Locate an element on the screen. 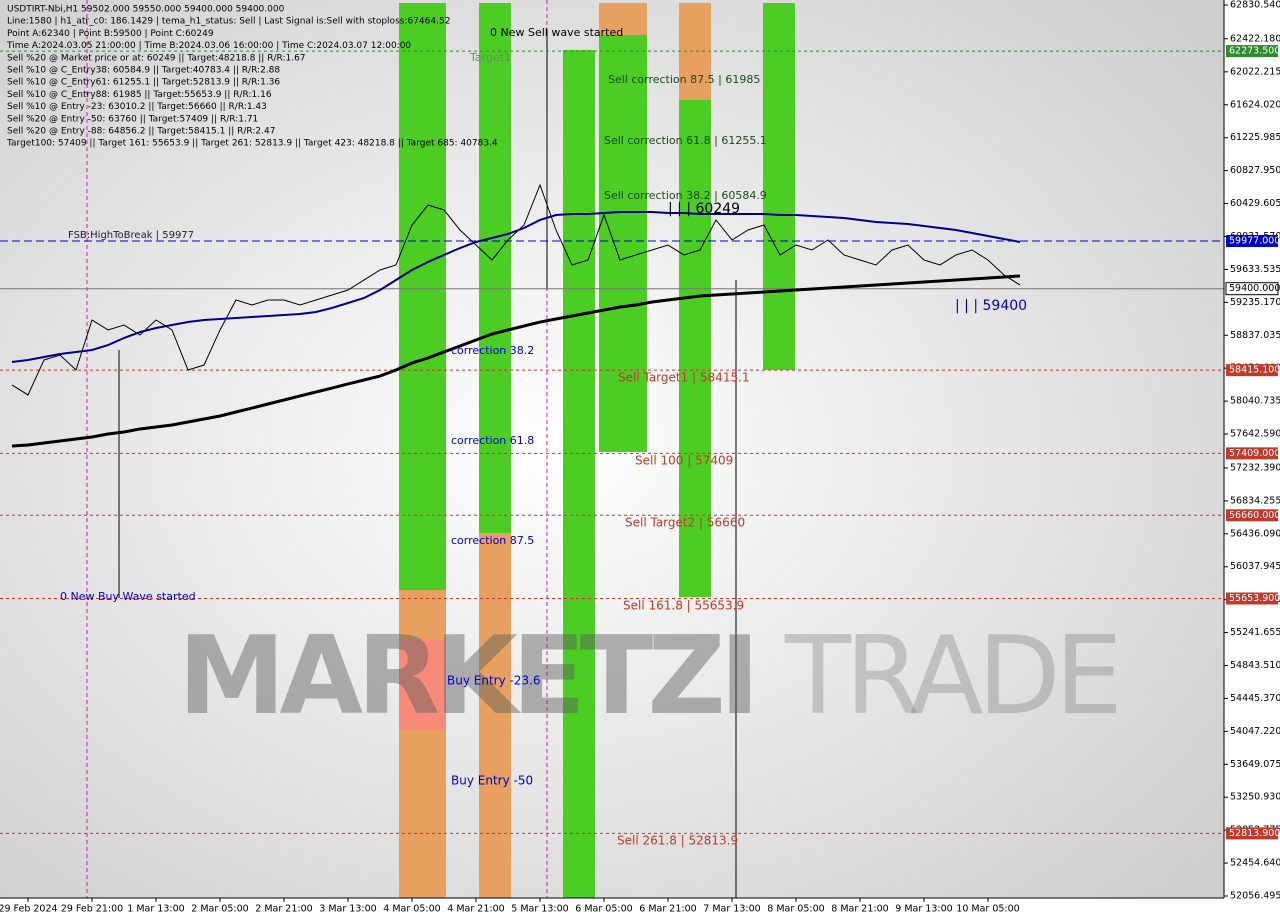 Image resolution: width=1280 pixels, height=920 pixels. y-tick-label: 53649.075 is located at coordinates (1255, 764).